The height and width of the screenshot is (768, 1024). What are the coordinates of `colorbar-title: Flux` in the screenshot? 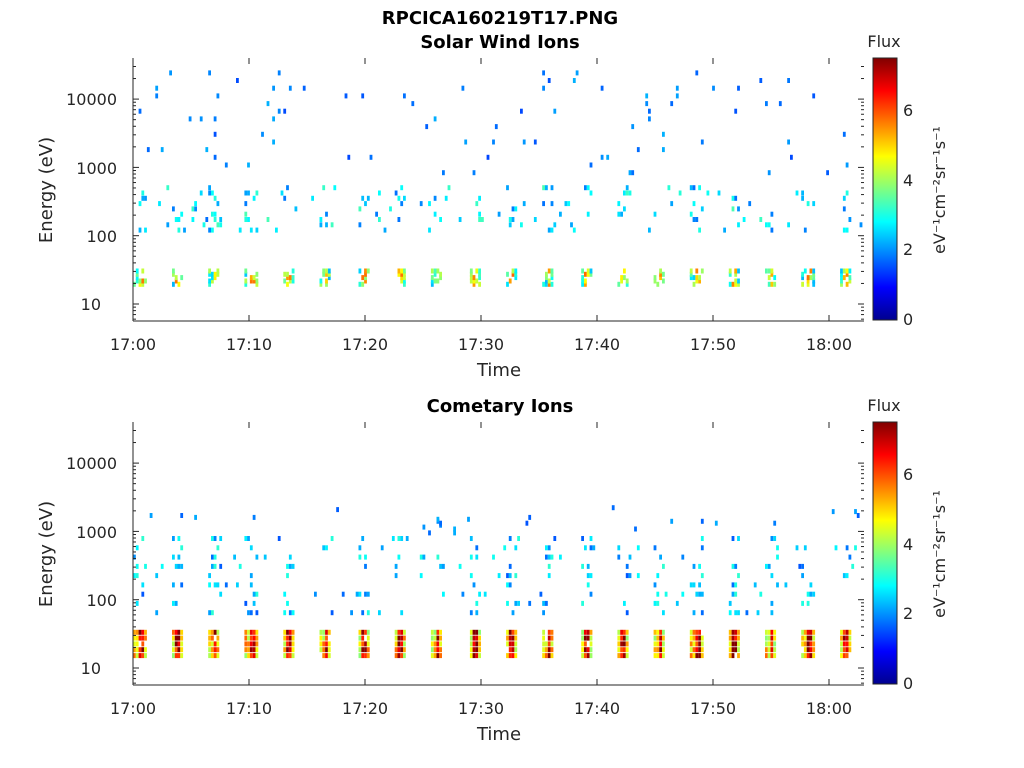 It's located at (883, 41).